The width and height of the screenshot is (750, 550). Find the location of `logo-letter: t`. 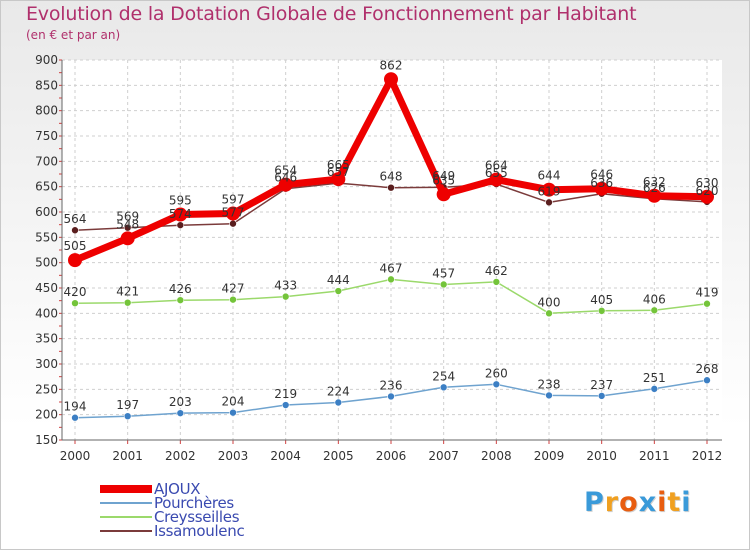

logo-letter: t is located at coordinates (674, 502).